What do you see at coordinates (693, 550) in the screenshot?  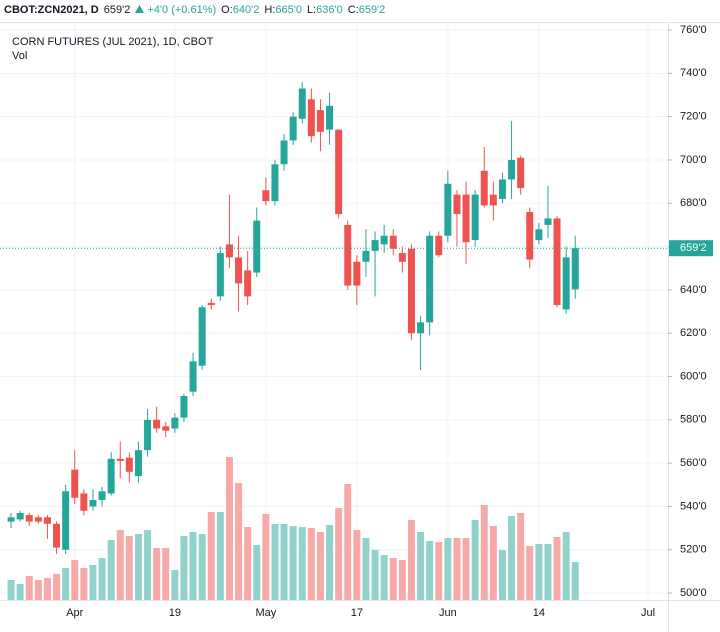 I see `y-tick-label: 520'0` at bounding box center [693, 550].